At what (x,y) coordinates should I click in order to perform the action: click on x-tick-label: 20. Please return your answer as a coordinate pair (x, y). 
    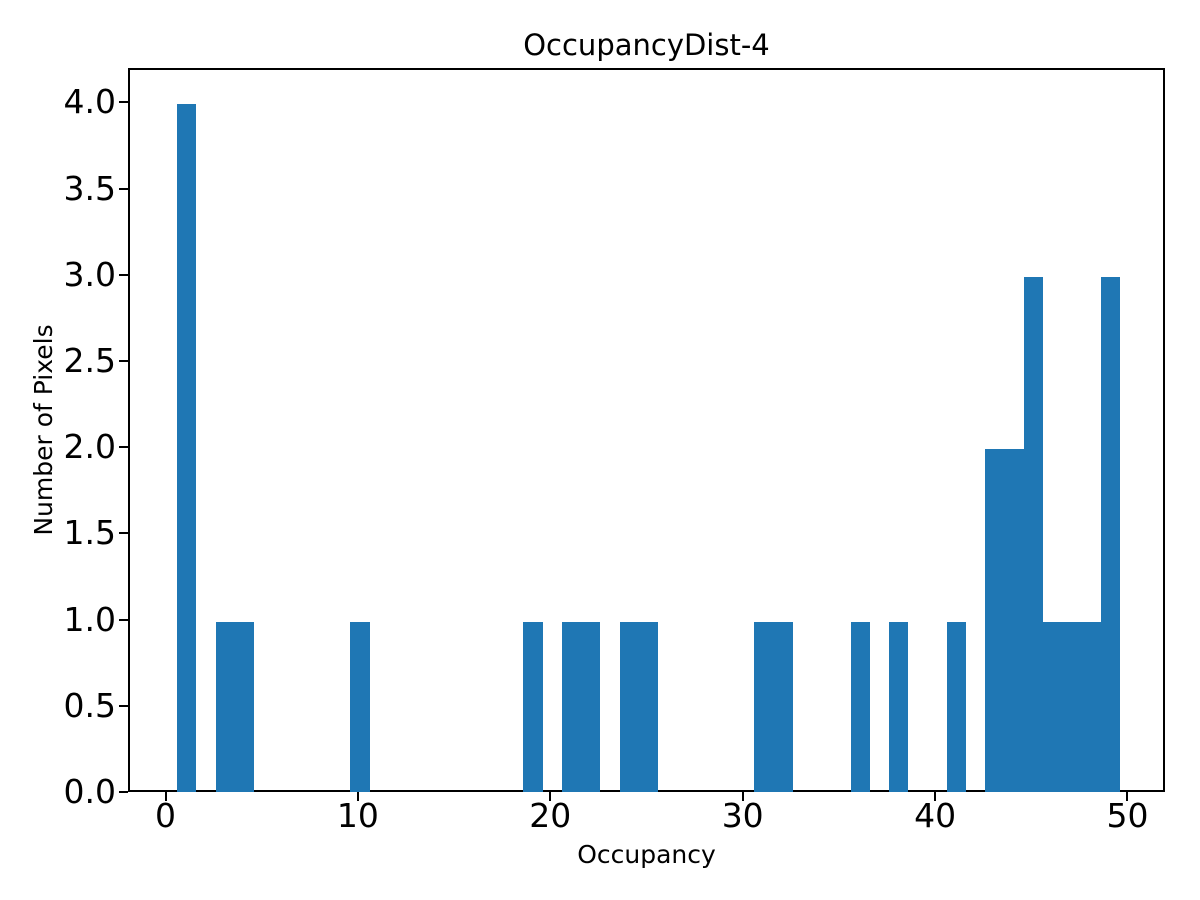
    Looking at the image, I should click on (550, 815).